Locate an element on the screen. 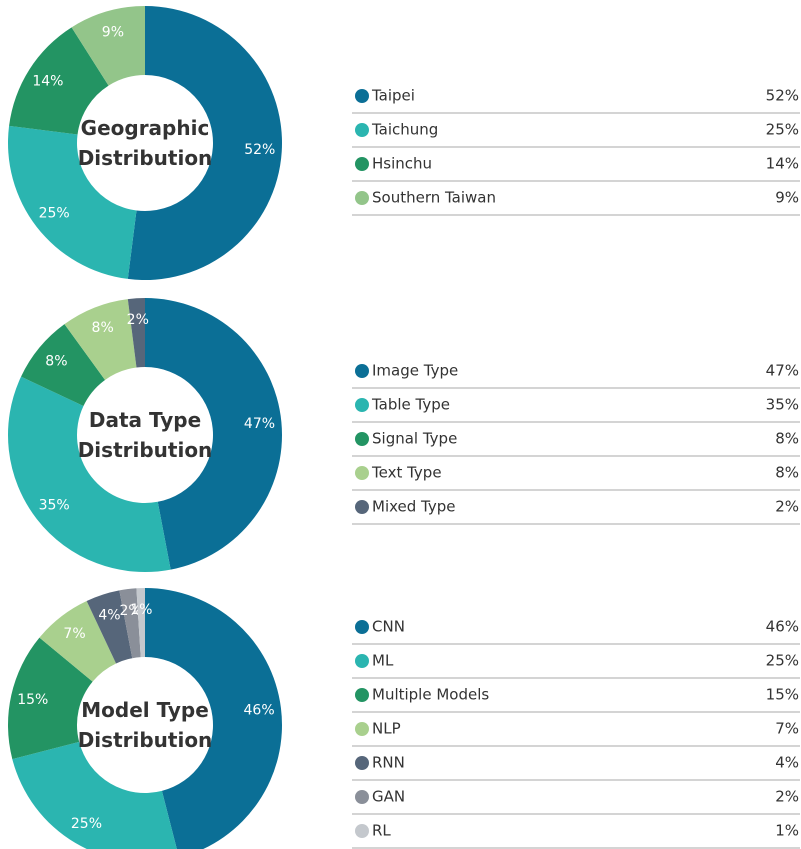 This screenshot has height=849, width=801. legend-label: Taichung is located at coordinates (404, 130).